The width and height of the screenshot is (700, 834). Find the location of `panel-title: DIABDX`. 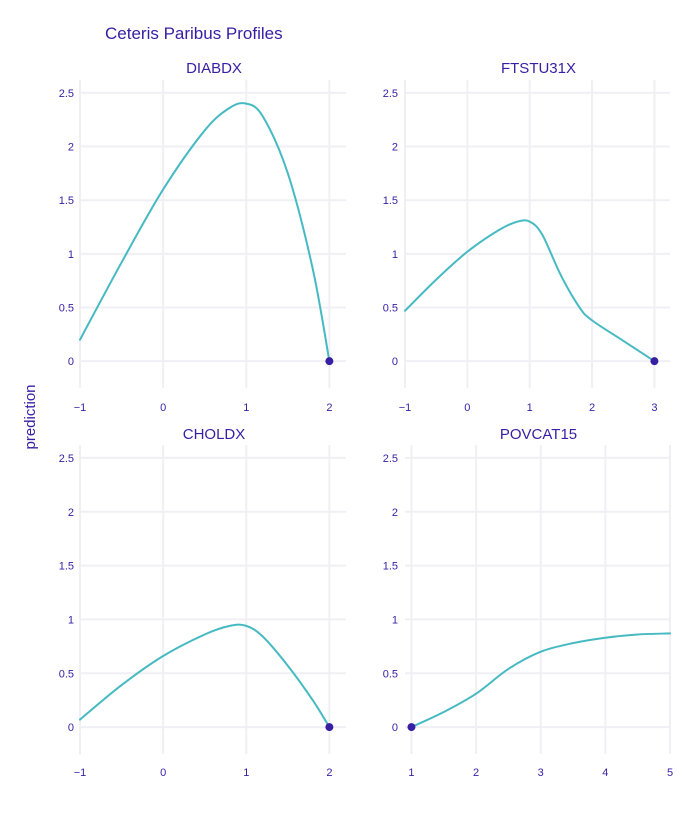

panel-title: DIABDX is located at coordinates (214, 68).